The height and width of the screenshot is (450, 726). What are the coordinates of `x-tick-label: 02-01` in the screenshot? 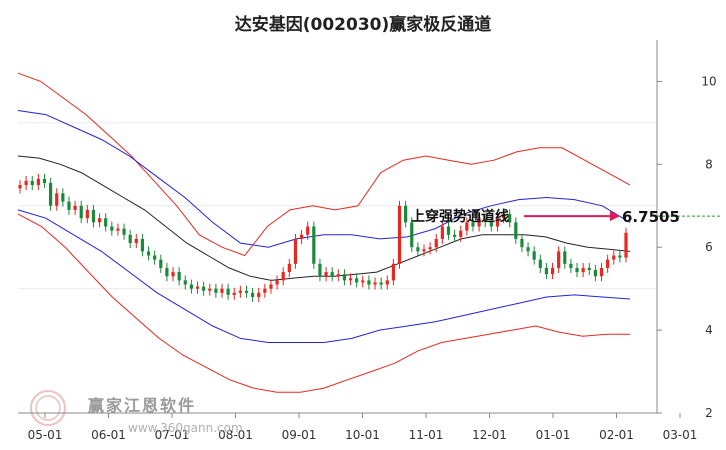 It's located at (616, 435).